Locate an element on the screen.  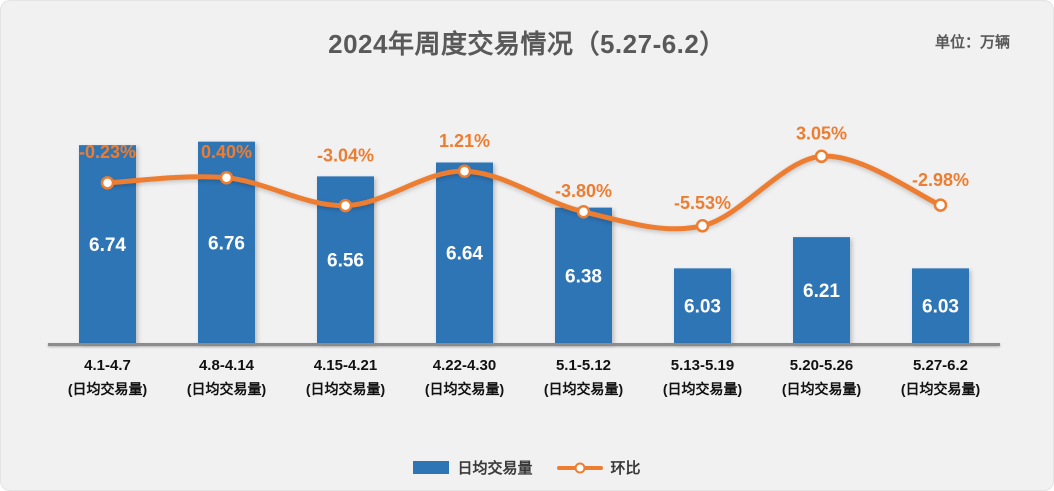
pct-label: -3.04% is located at coordinates (345, 156).